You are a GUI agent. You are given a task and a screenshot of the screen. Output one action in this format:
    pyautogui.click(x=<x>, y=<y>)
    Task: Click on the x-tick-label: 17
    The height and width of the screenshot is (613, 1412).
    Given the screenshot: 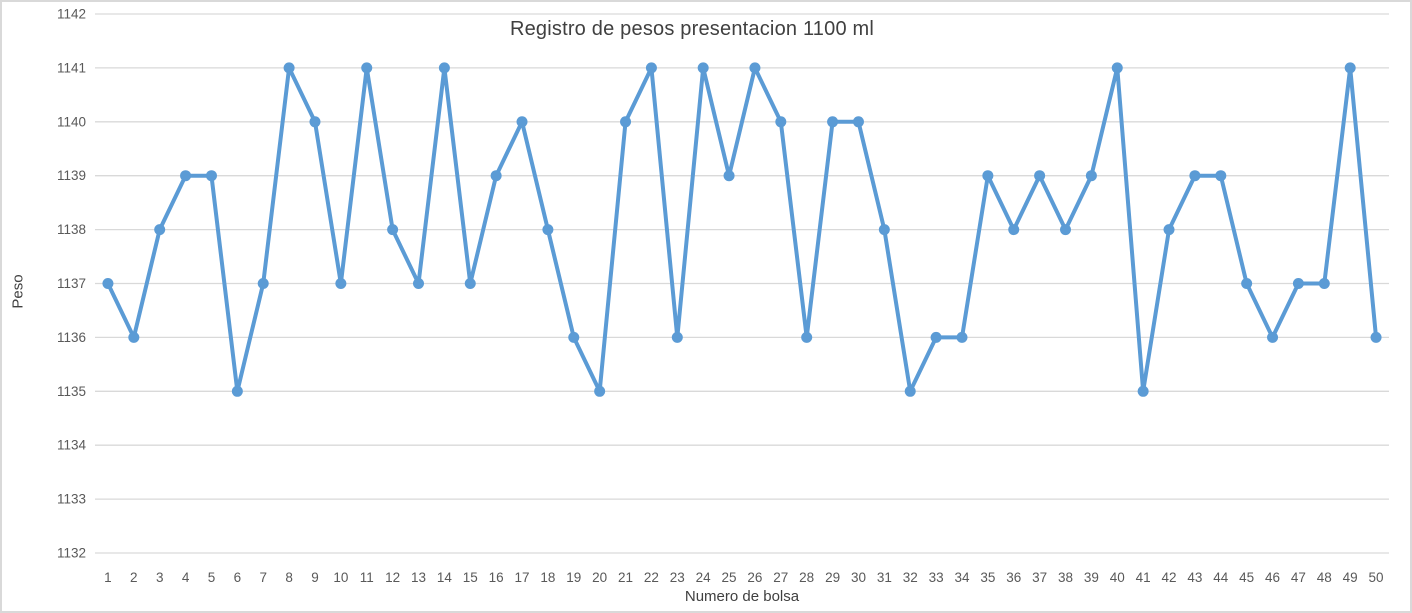 What is the action you would take?
    pyautogui.click(x=522, y=577)
    